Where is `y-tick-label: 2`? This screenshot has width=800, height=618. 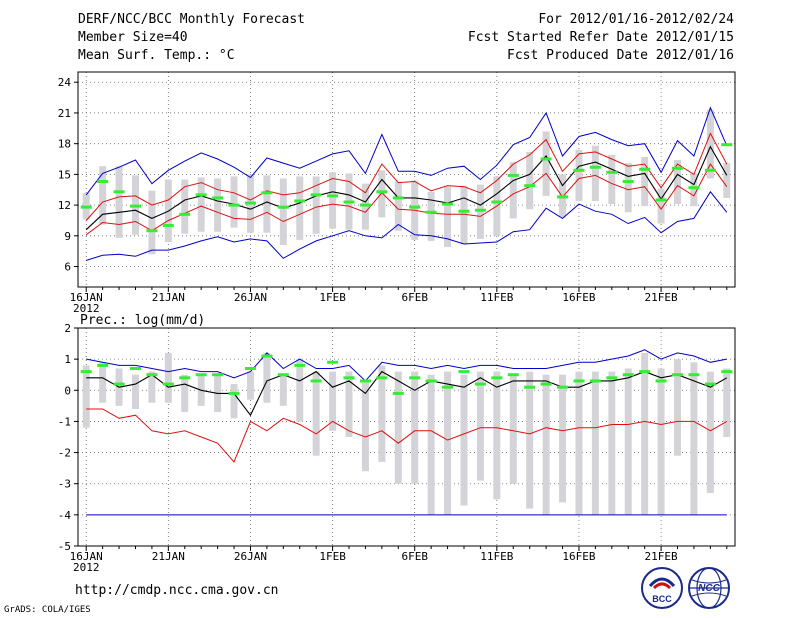
y-tick-label: 2 is located at coordinates (67, 328).